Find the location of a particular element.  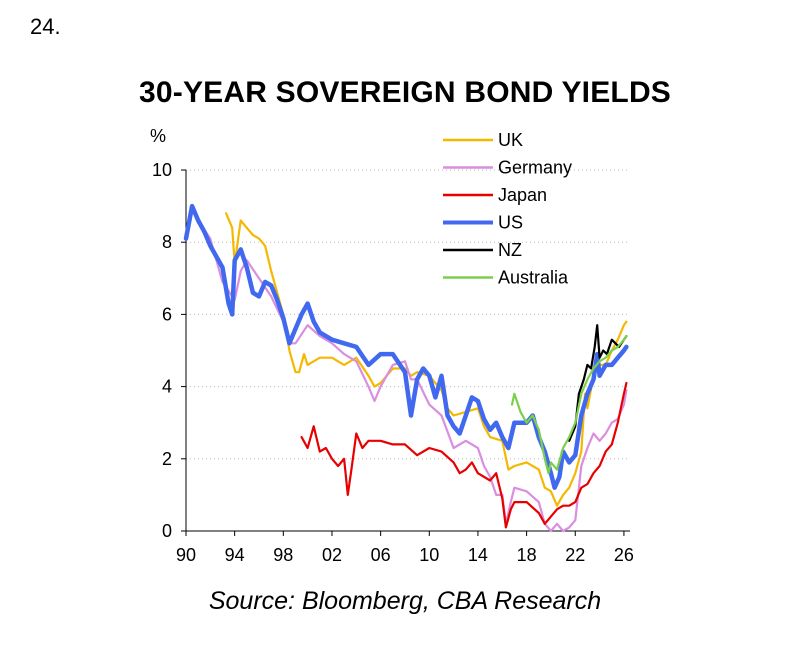

legend: UK Germany Japan US NZ Australia is located at coordinates (507, 209).